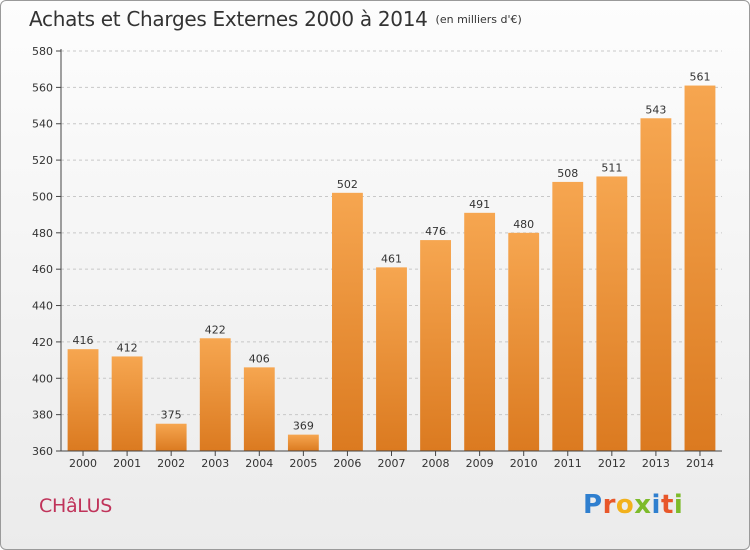 Image resolution: width=750 pixels, height=550 pixels. I want to click on logo-letter: P, so click(593, 505).